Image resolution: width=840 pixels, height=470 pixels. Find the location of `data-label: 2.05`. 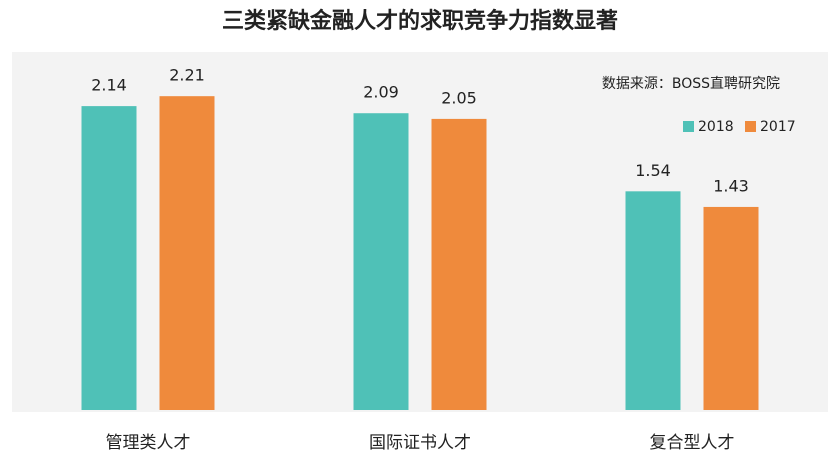

data-label: 2.05 is located at coordinates (459, 97).